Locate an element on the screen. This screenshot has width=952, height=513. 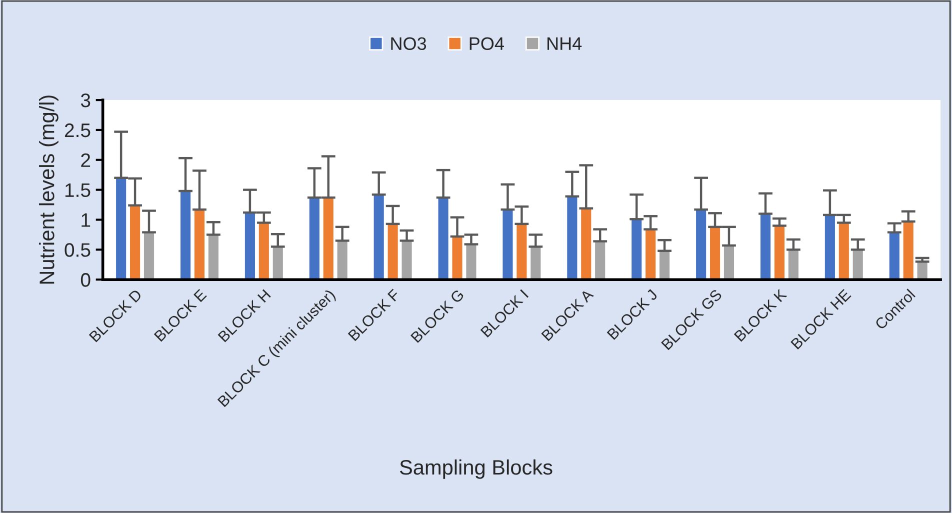
x-axis-title: Sampling Blocks is located at coordinates (476, 469).